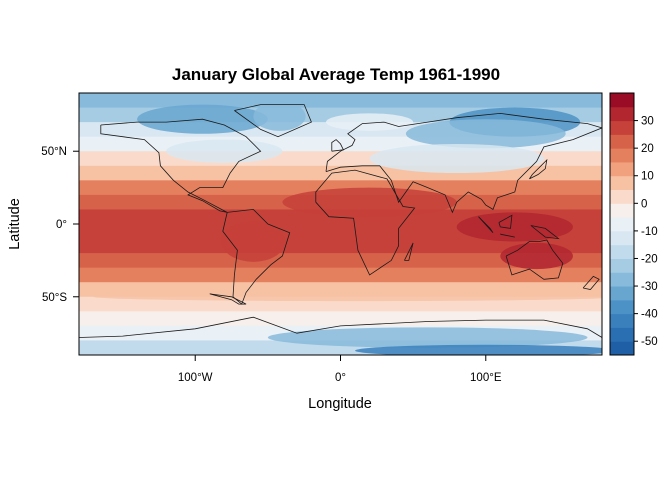 The width and height of the screenshot is (672, 480). I want to click on colorbar: 30 20 10 0 -10 -20 -30 -40 -50, so click(633, 224).